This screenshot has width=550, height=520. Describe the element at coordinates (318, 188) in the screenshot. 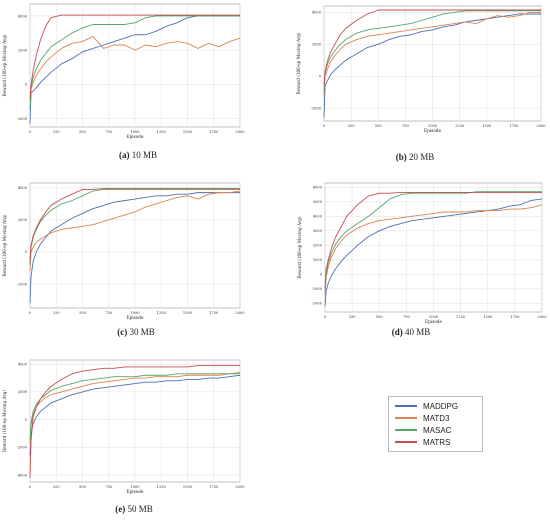

I see `y-tick-label: 6000` at that location.